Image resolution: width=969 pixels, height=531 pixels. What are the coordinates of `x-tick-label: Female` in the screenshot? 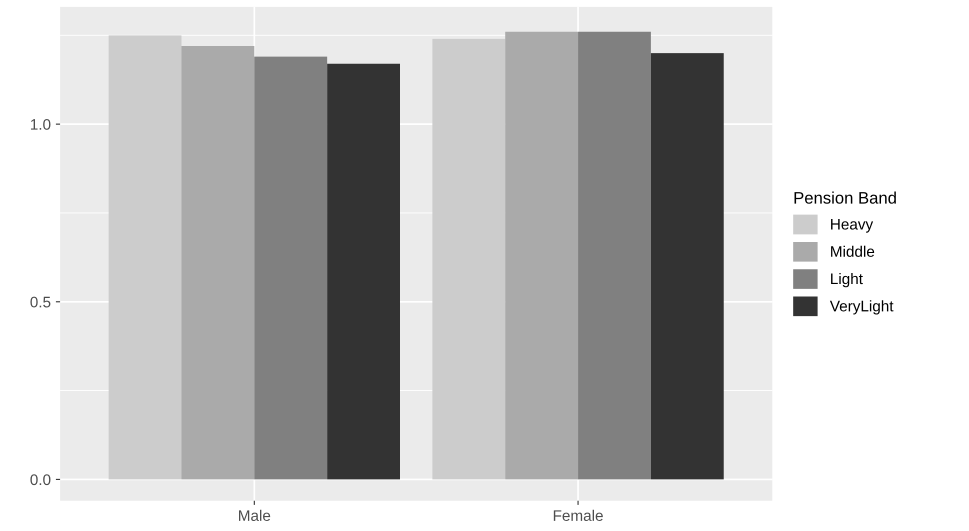 It's located at (578, 515).